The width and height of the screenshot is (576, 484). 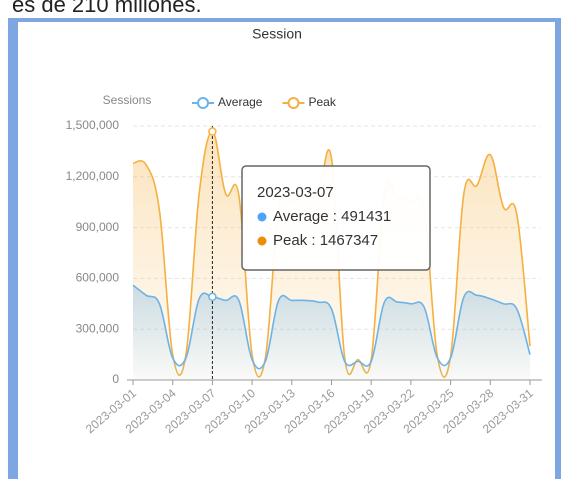 What do you see at coordinates (290, 240) in the screenshot?
I see `tooltip-name: Peak` at bounding box center [290, 240].